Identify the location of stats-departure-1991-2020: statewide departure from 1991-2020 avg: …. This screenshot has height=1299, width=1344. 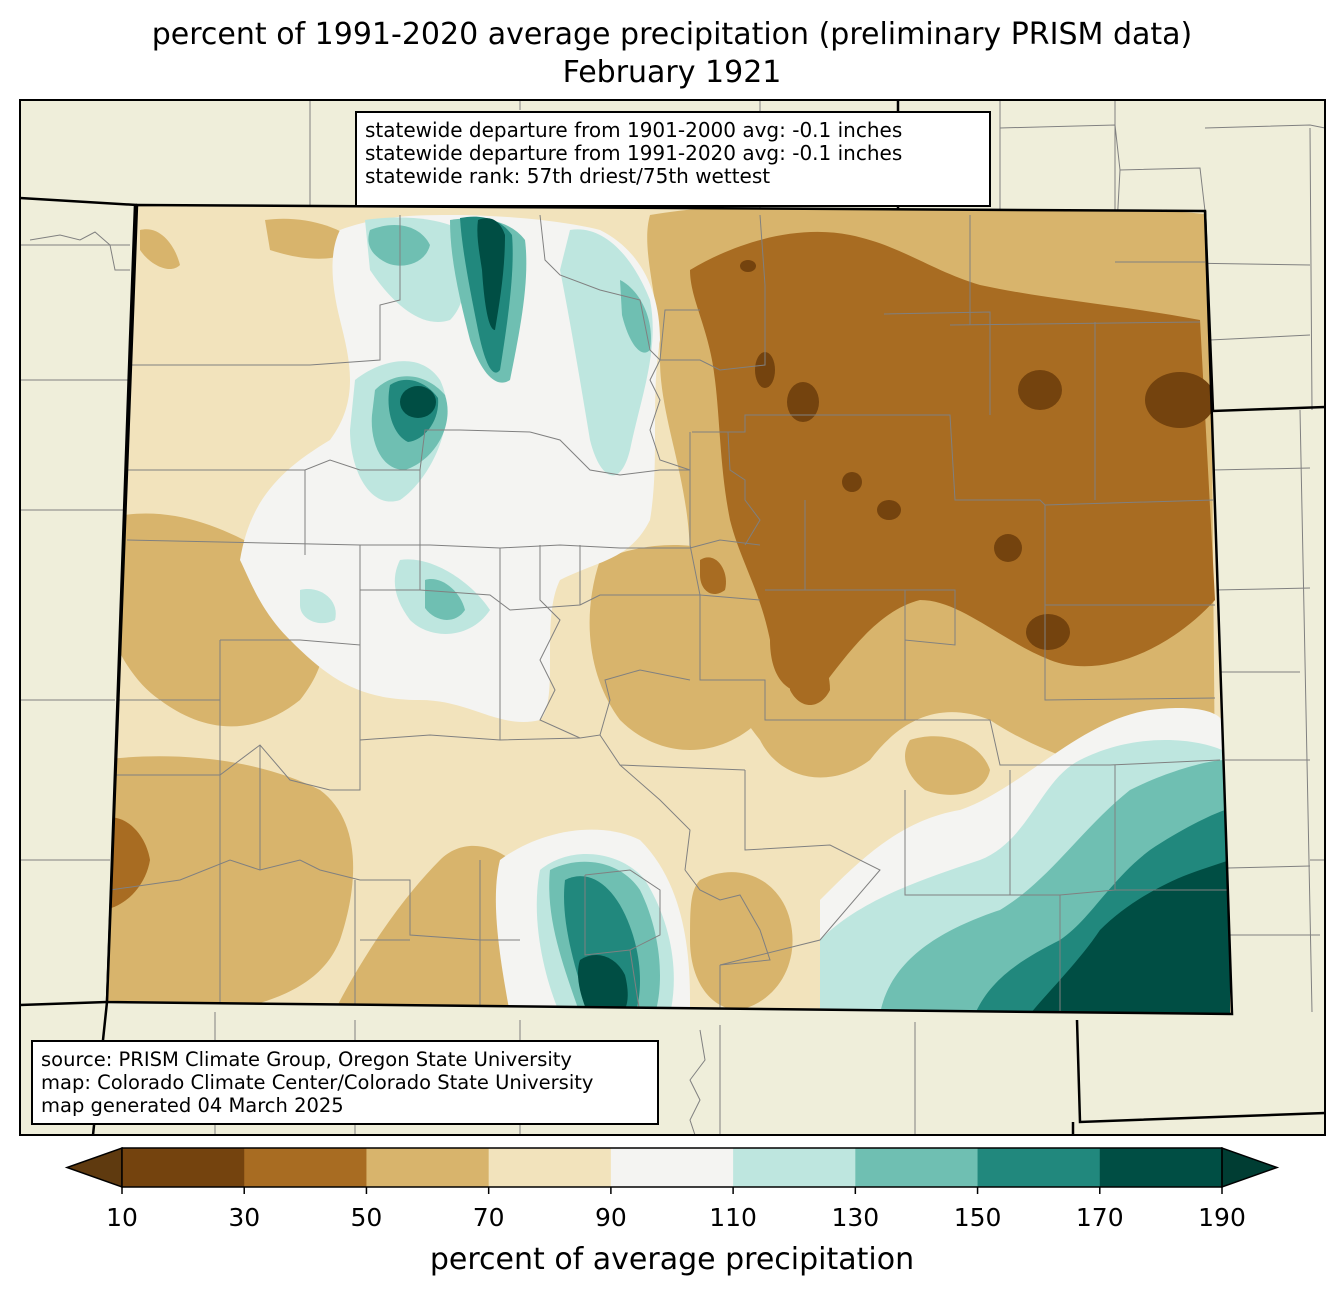
(634, 153).